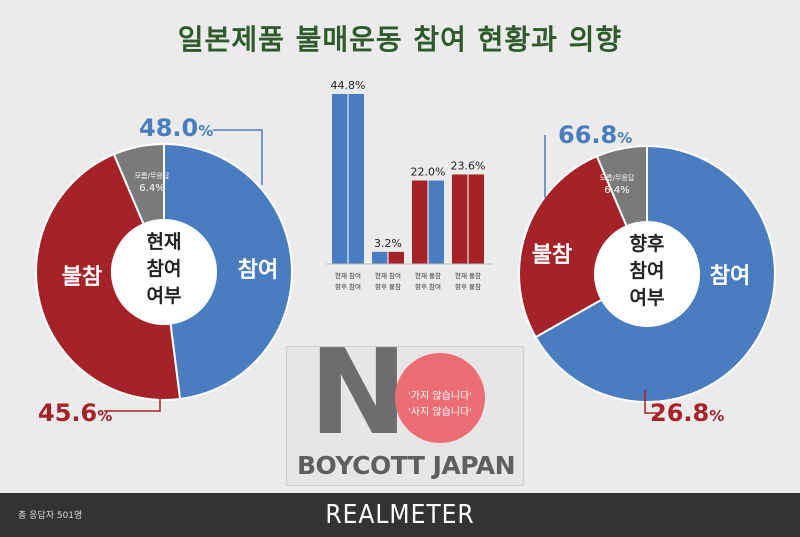 This screenshot has width=800, height=537. I want to click on future-slice-label-0: 참여, so click(730, 276).